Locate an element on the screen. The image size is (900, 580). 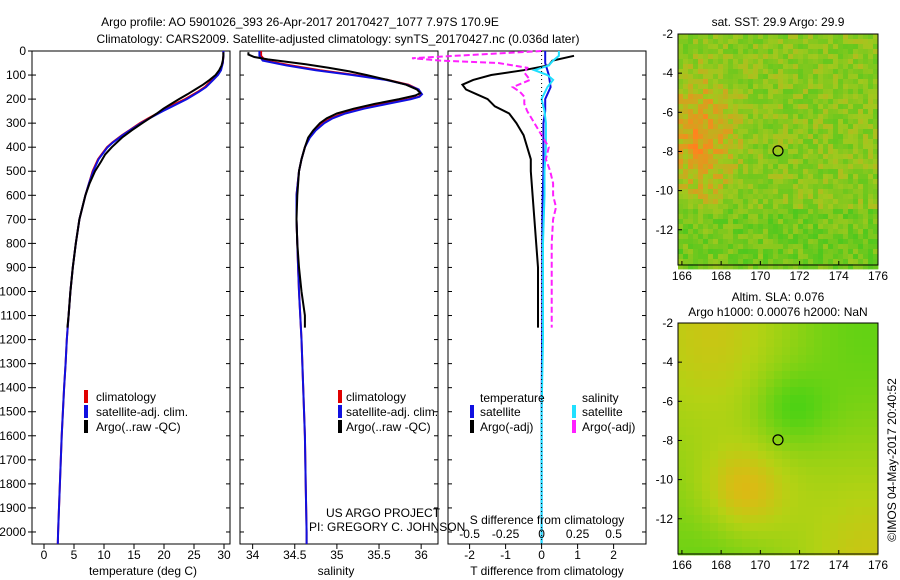
diff-s-tick-label: 0.5 is located at coordinates (613, 534).